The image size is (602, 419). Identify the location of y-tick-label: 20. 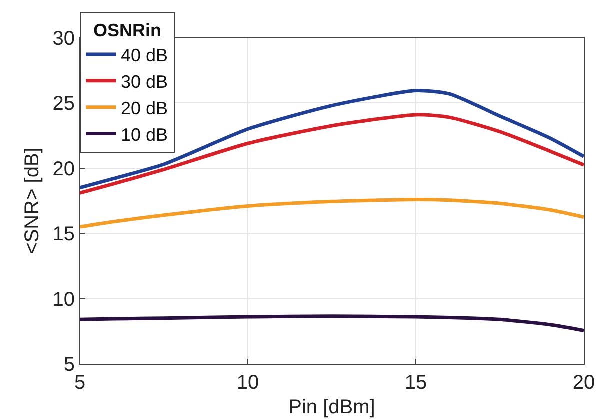
(63, 169).